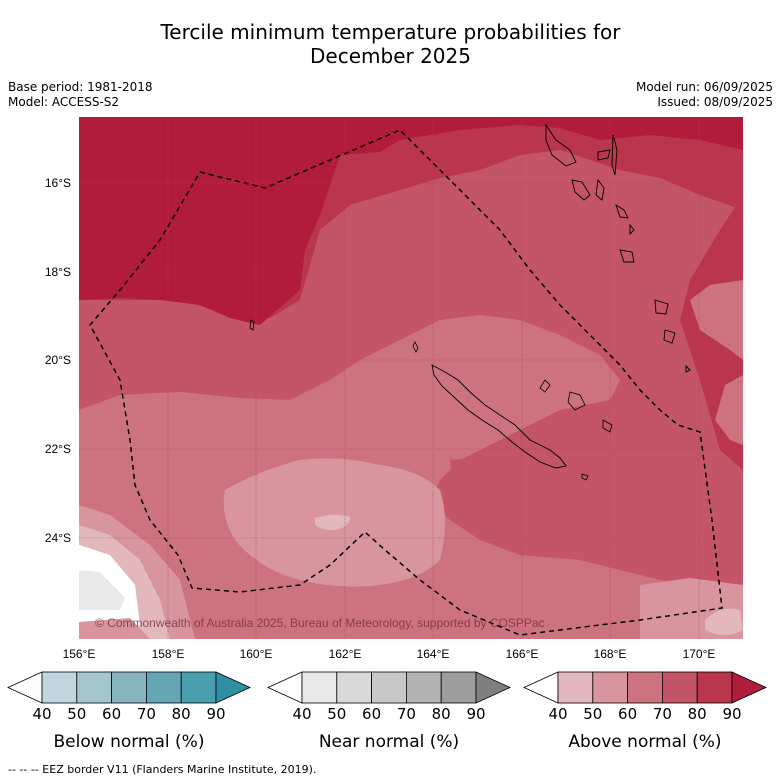  Describe the element at coordinates (58, 449) in the screenshot. I see `lat-label: 22°S` at that location.